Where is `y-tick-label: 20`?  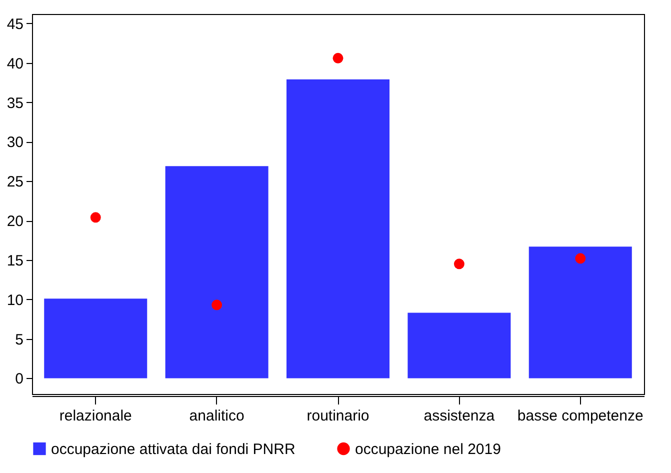
y-tick-label: 20 is located at coordinates (15, 221).